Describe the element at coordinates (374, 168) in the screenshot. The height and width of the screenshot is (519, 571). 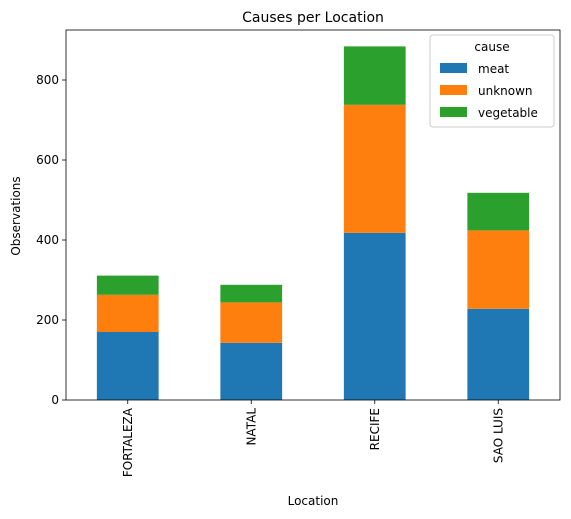
I see `bar-segment-unknown-recife` at that location.